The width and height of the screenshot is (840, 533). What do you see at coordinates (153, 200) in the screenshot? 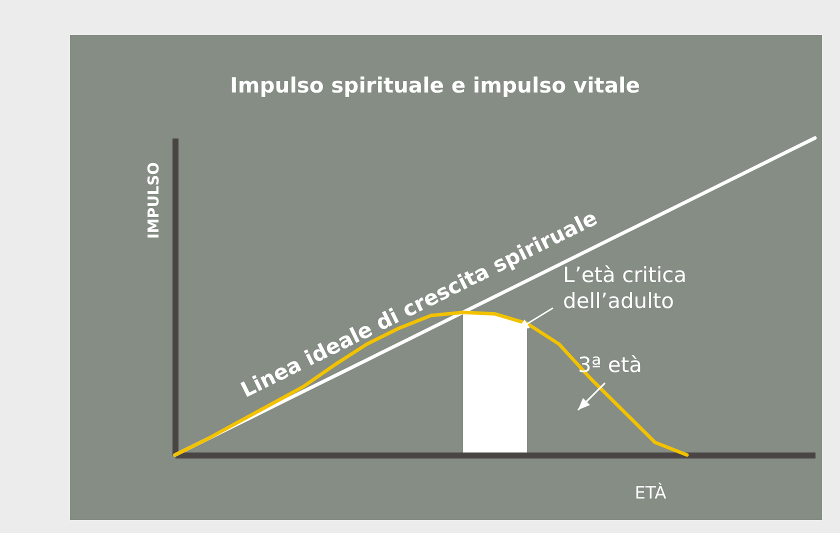
I see `y-axis-title: IMPULSO` at bounding box center [153, 200].